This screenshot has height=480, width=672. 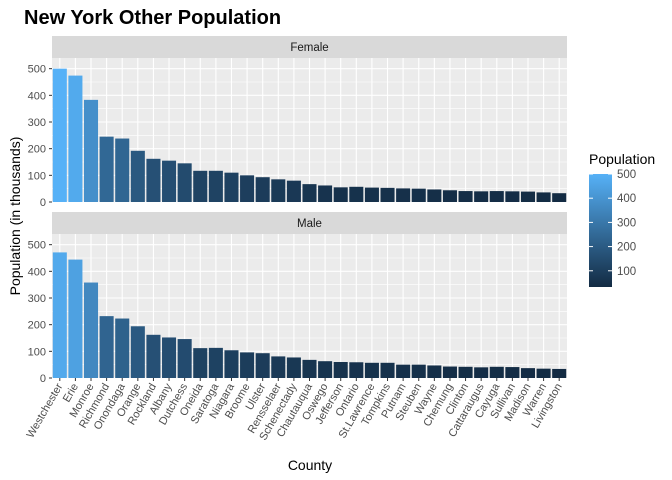 What do you see at coordinates (622, 159) in the screenshot?
I see `legend-title: Population` at bounding box center [622, 159].